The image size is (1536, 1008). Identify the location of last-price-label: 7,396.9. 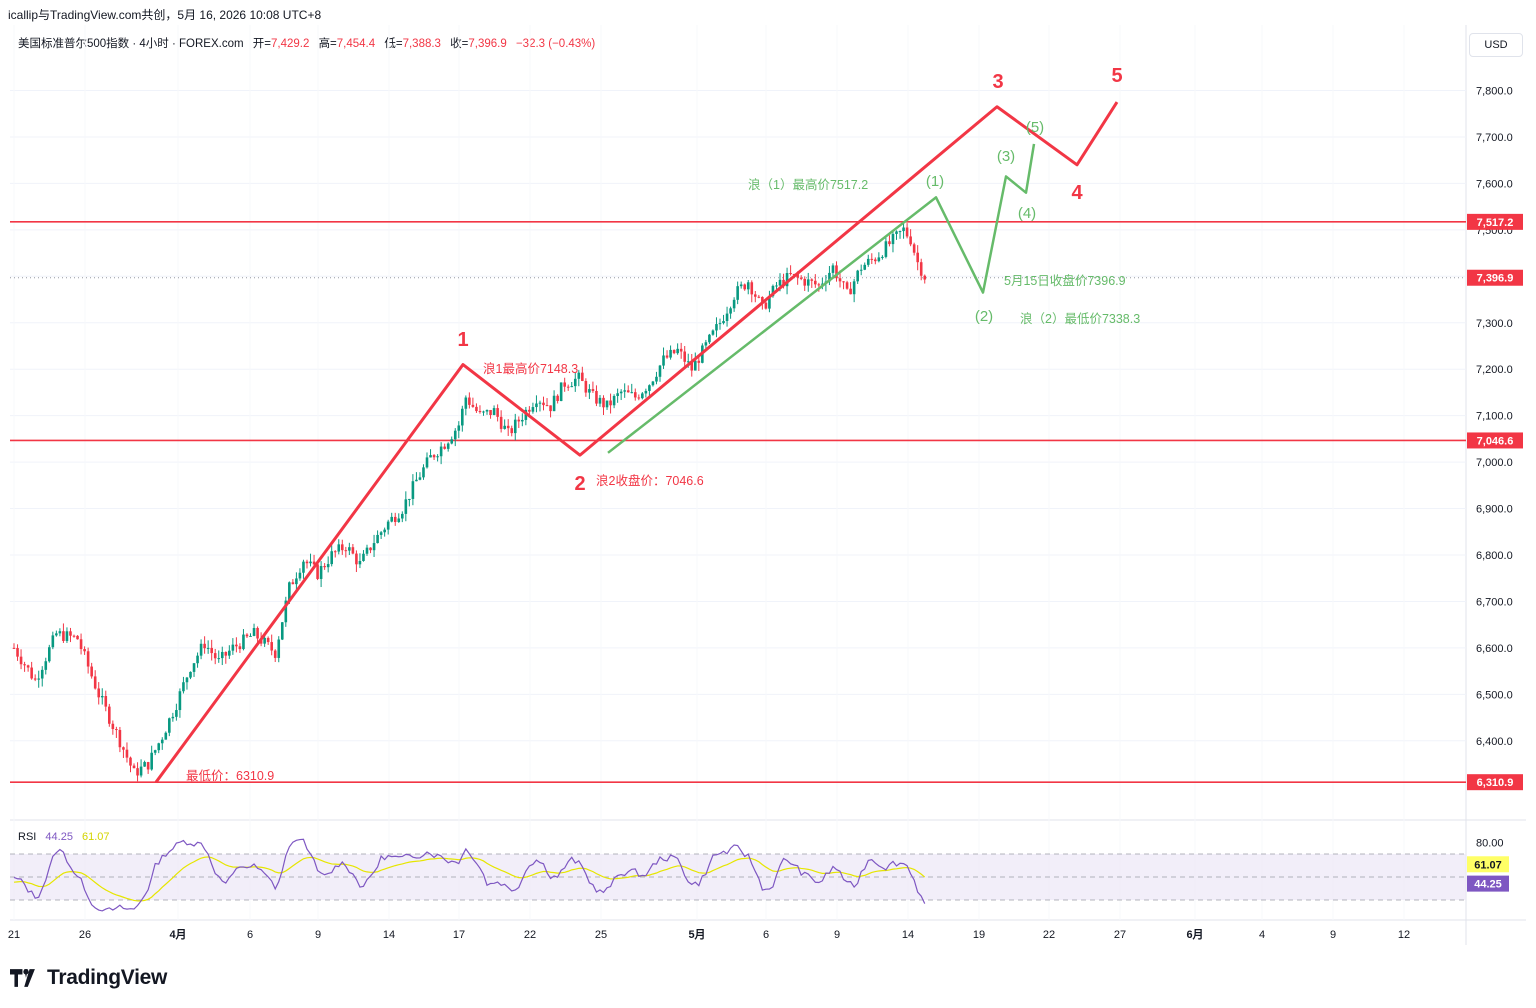
(1495, 279).